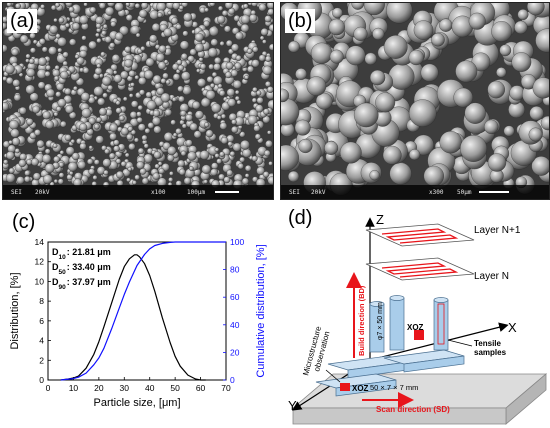 Image resolution: width=550 pixels, height=428 pixels. I want to click on x-tick-label: 50, so click(175, 388).